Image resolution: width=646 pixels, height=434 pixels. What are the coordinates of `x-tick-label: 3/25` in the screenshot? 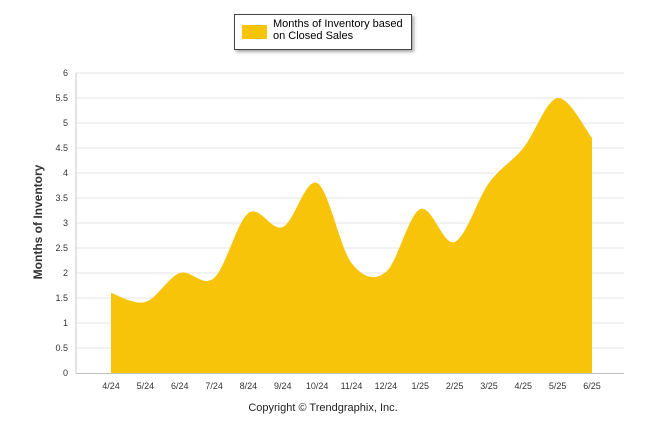 It's located at (489, 386).